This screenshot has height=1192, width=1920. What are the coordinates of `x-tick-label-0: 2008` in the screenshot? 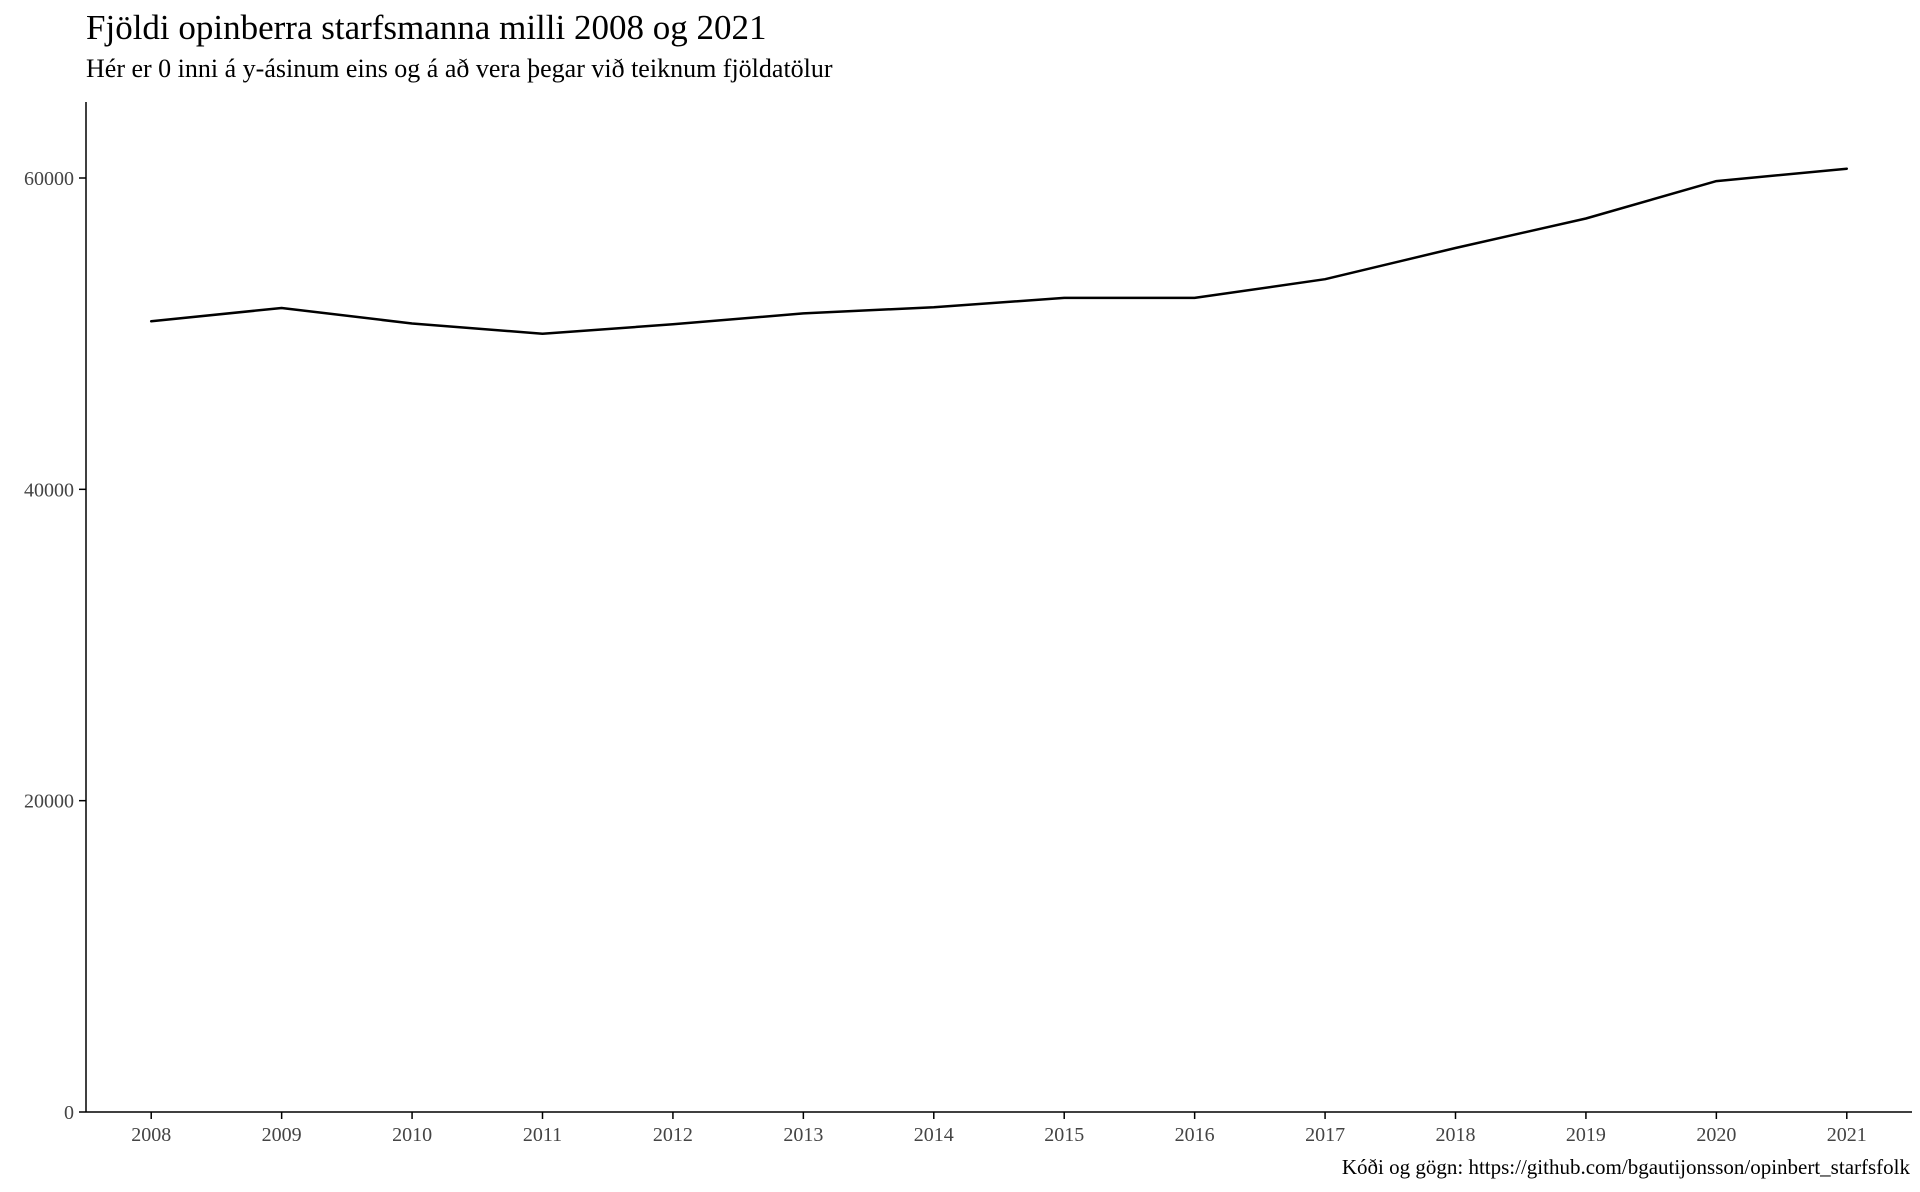 It's located at (151, 1135).